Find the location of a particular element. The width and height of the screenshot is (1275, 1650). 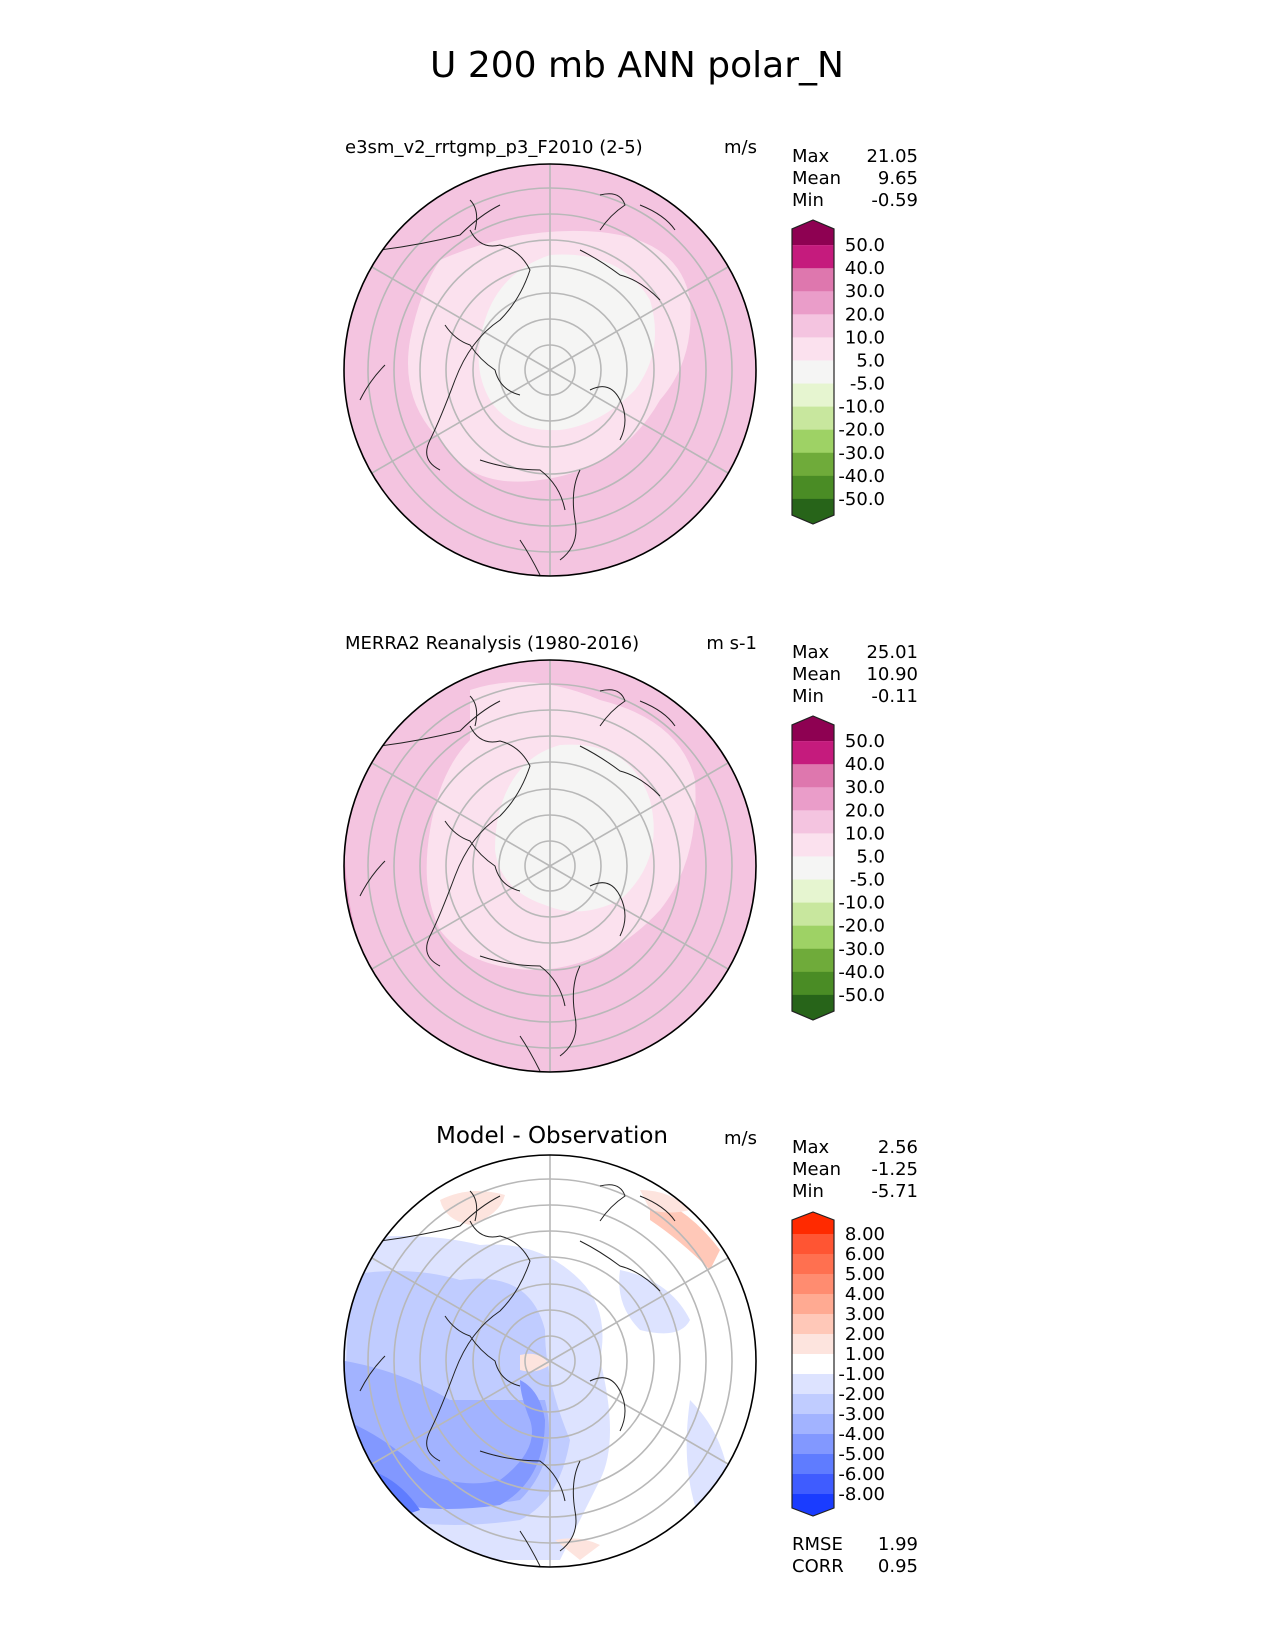

panel-title: e3sm_v2_rrtgmp_p3_F2010 (2-5) is located at coordinates (494, 147).